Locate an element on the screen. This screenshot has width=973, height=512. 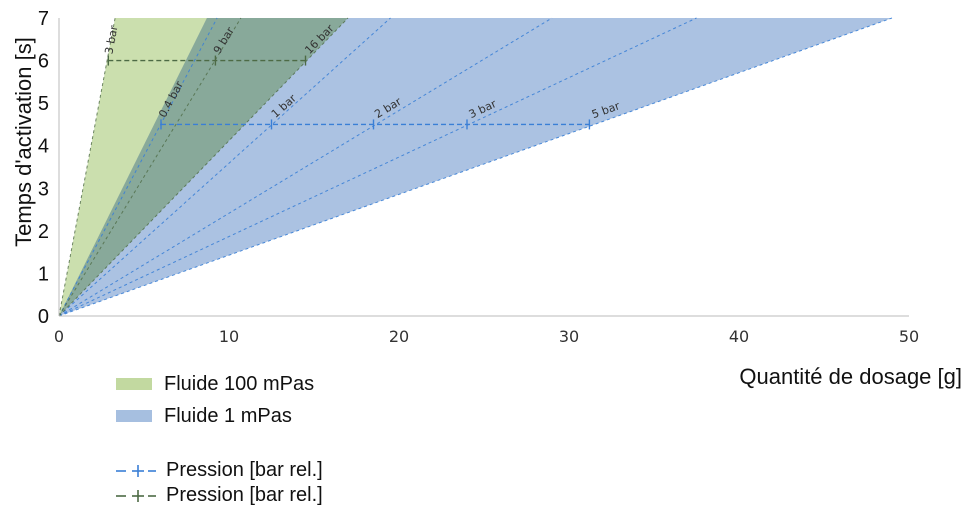
x-tick-label: 30 is located at coordinates (569, 336).